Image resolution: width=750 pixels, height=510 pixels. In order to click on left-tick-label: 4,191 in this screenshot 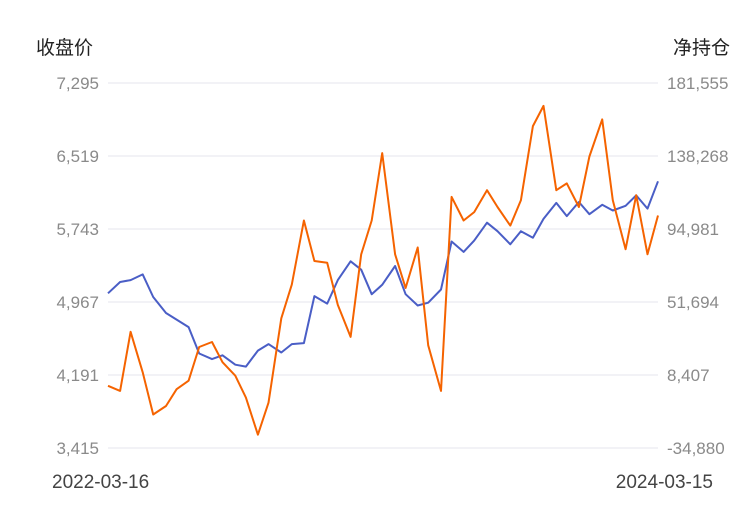, I will do `click(77, 375)`.